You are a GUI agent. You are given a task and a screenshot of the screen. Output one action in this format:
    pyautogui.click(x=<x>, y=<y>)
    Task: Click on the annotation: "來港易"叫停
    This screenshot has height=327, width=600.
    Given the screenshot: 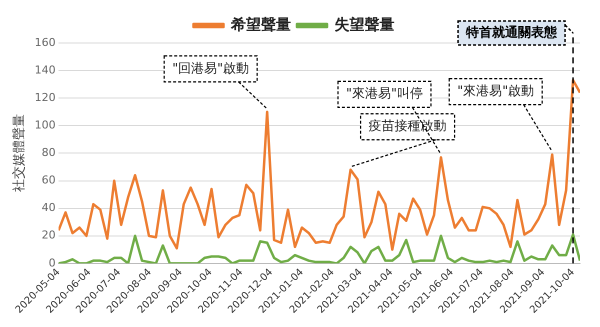 What is the action you would take?
    pyautogui.click(x=384, y=94)
    